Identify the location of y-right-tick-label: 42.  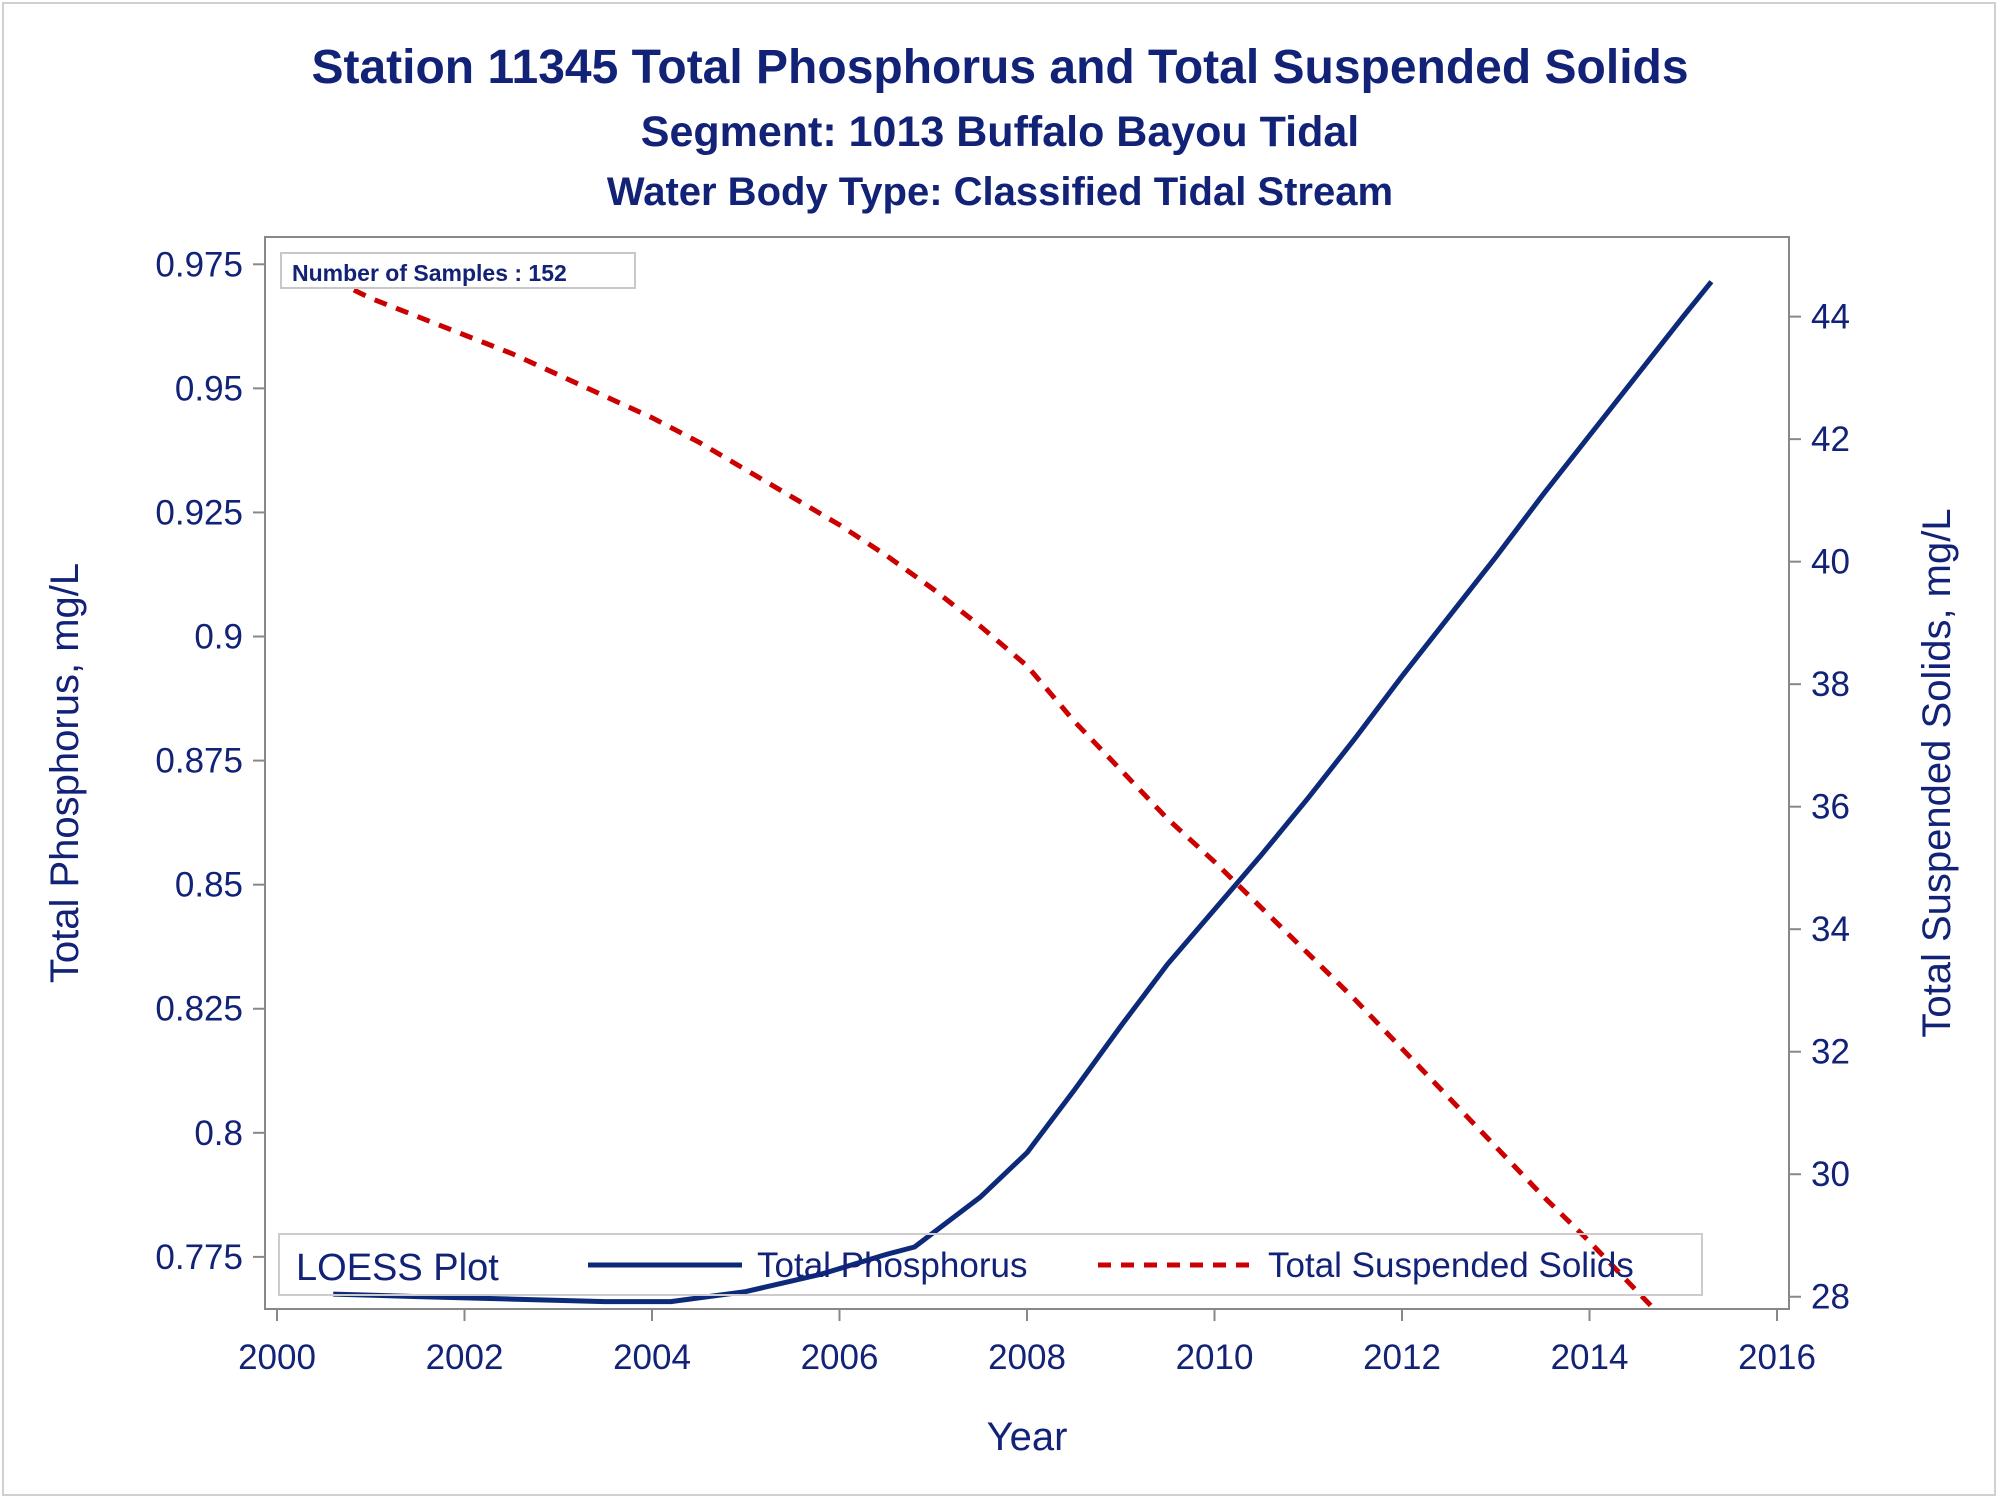
(1830, 439).